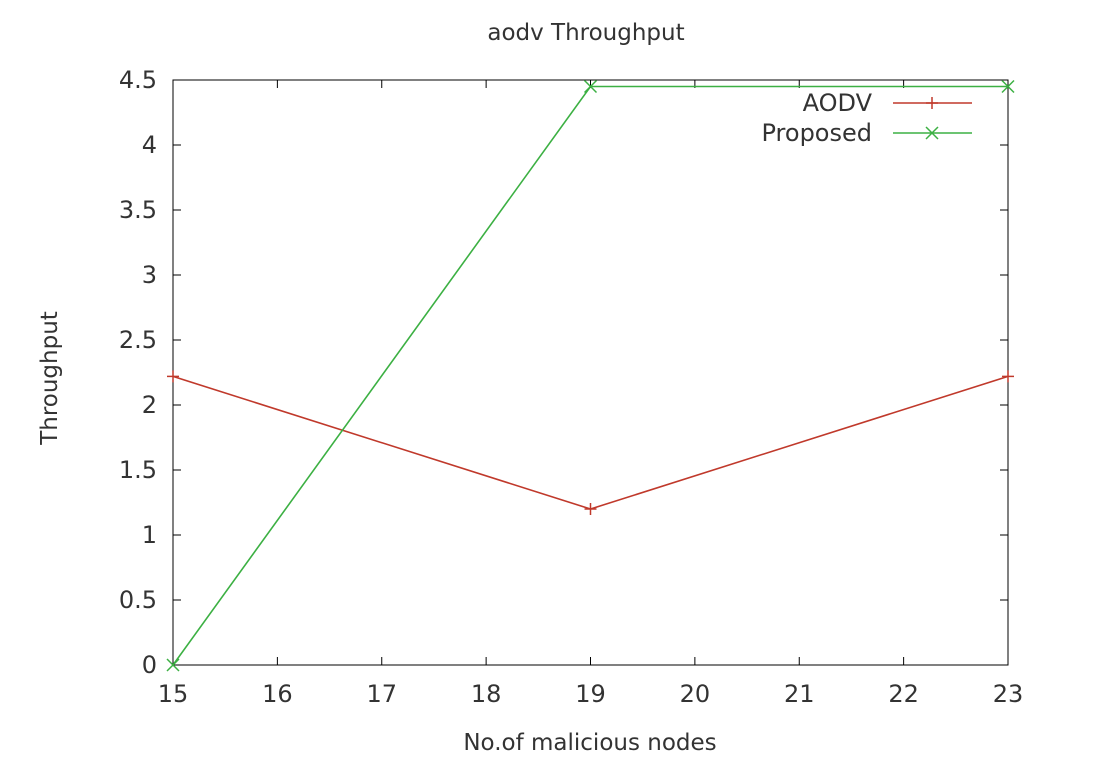  What do you see at coordinates (1008, 694) in the screenshot?
I see `x-tick-label: 23` at bounding box center [1008, 694].